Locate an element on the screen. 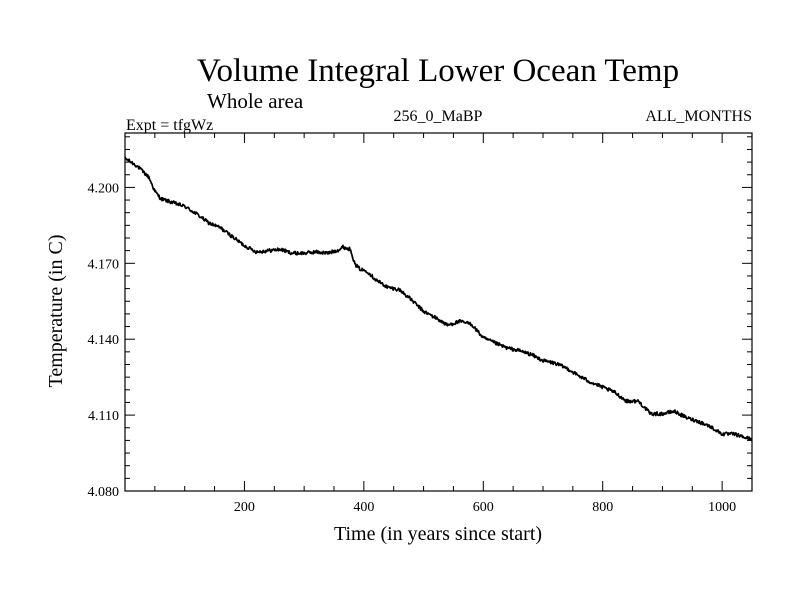 This screenshot has height=600, width=800. center-label: 256_0_MaBP is located at coordinates (438, 116).